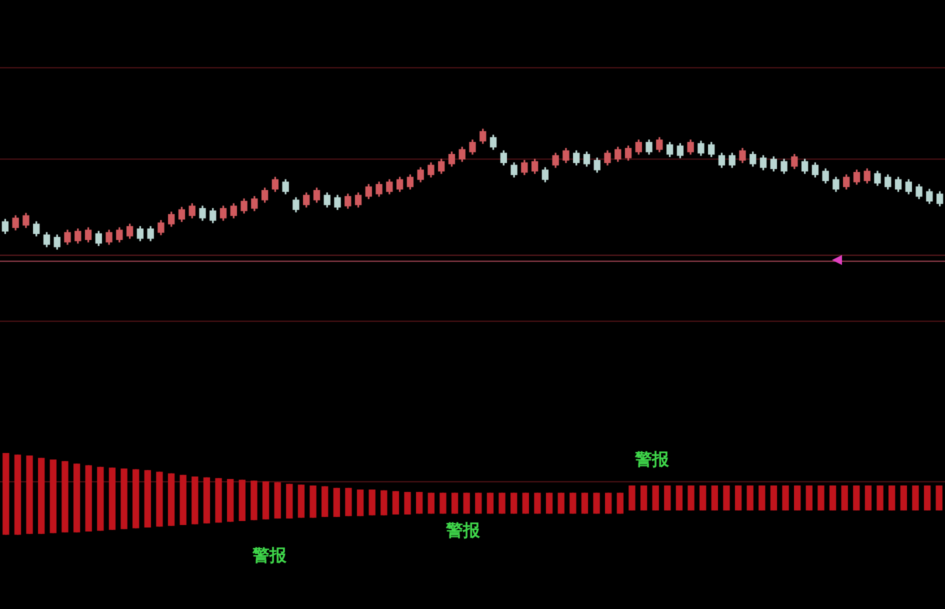 The height and width of the screenshot is (609, 945). Describe the element at coordinates (269, 556) in the screenshot. I see `text: 警报` at that location.